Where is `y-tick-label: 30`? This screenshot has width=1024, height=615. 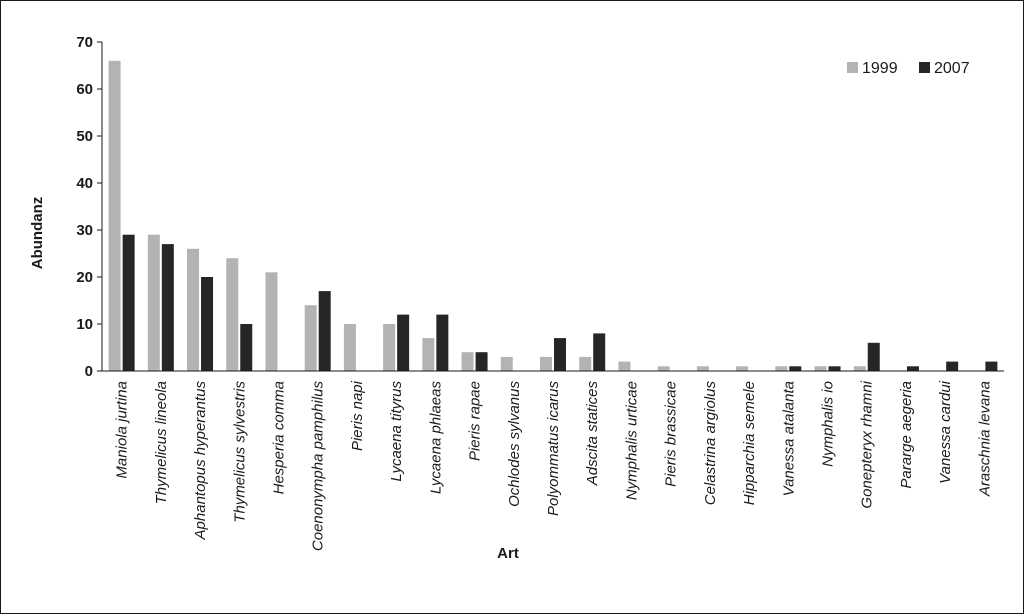 y-tick-label: 30 is located at coordinates (84, 230).